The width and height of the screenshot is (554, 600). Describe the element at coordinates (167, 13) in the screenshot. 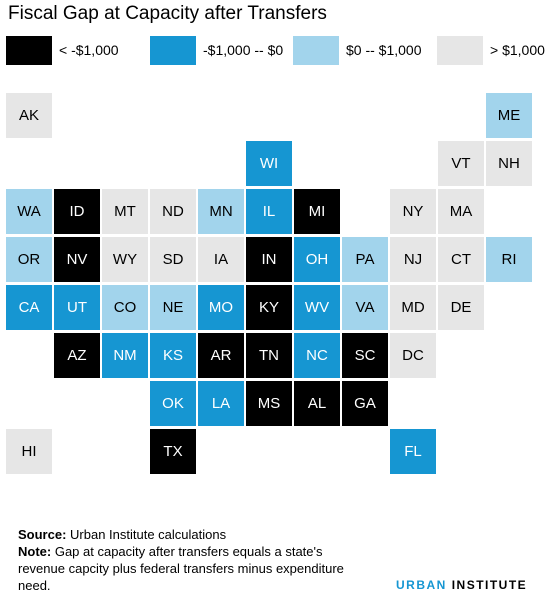

I see `map-title: Fiscal Gap at Capacity after Transfers` at that location.